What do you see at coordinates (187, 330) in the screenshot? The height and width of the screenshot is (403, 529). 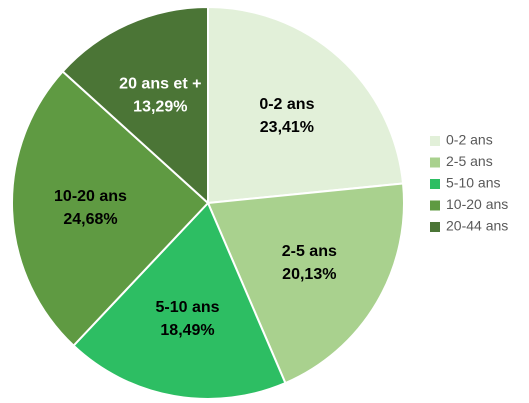 I see `slice-value: 18,49%` at bounding box center [187, 330].